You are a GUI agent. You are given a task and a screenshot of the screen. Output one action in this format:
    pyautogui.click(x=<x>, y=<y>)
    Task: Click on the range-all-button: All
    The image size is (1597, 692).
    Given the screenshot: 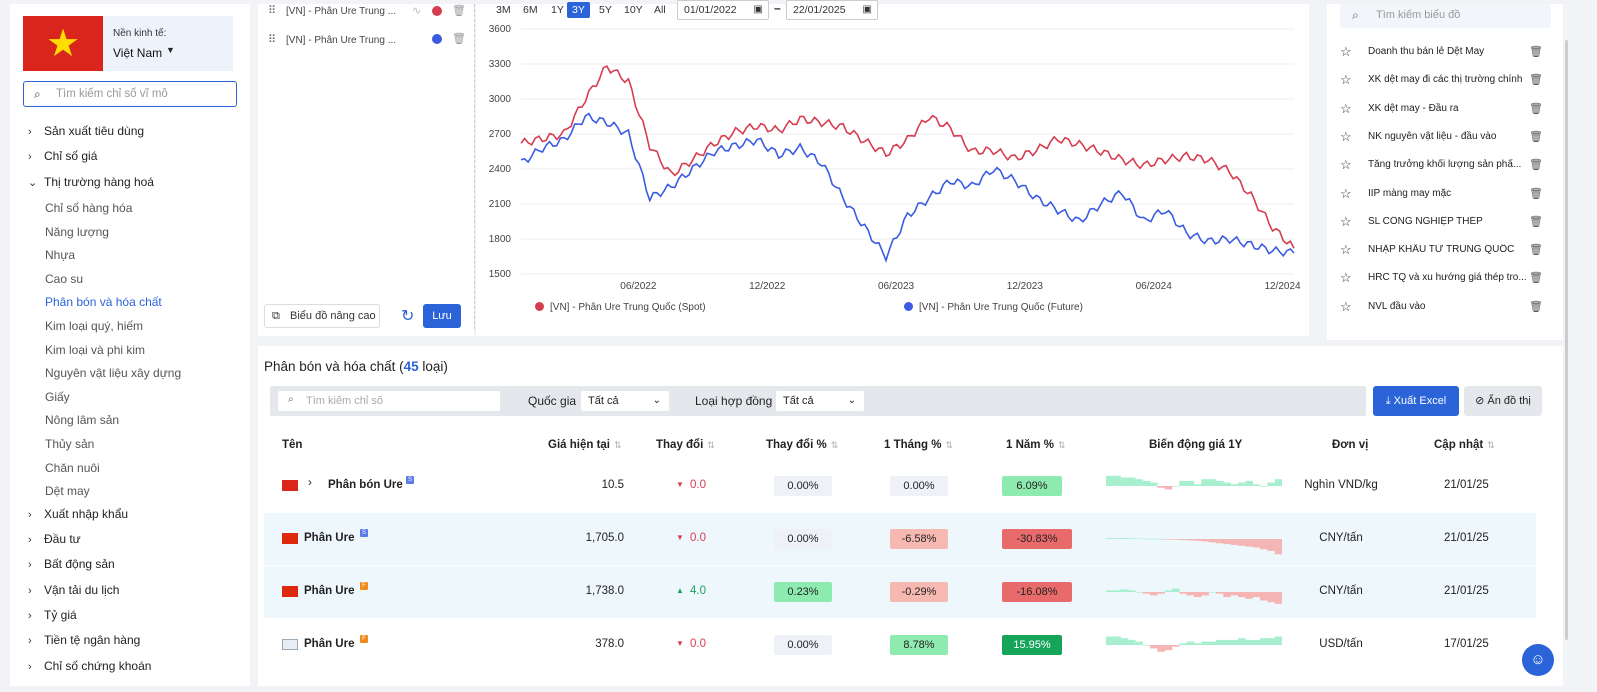 What is the action you would take?
    pyautogui.click(x=660, y=10)
    